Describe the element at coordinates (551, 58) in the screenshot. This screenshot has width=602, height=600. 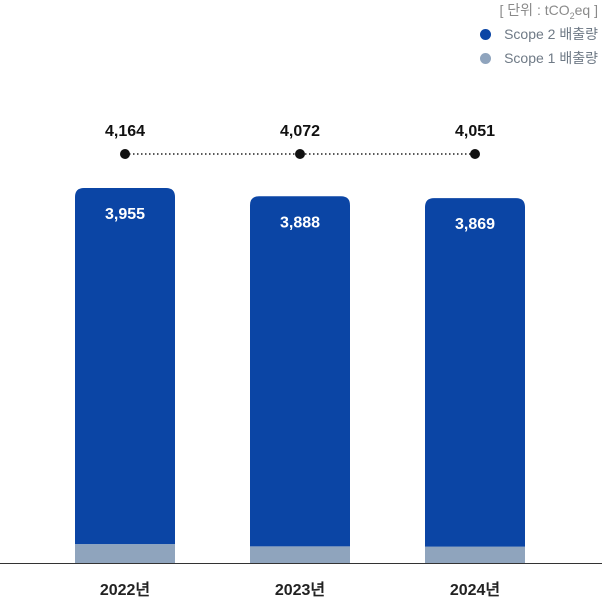
I see `legend-label-scope1: Scope 1 배출량` at that location.